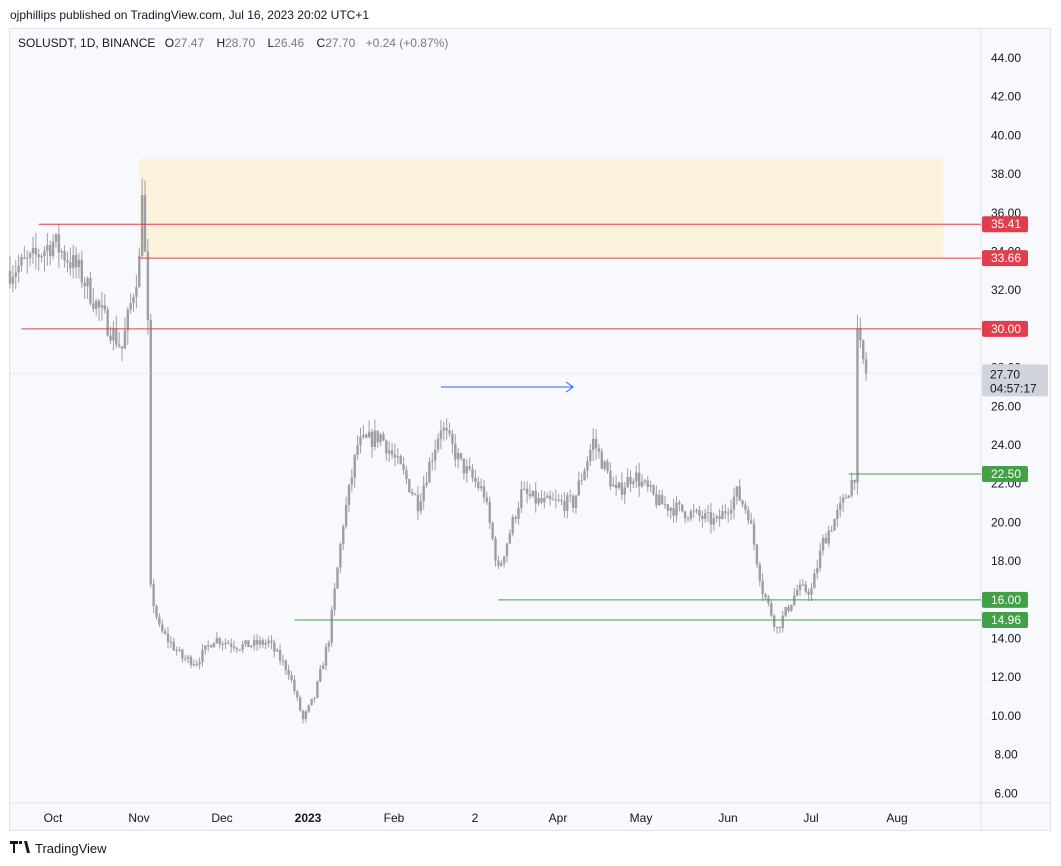  I want to click on y-tick-label: 12.00, so click(1006, 677).